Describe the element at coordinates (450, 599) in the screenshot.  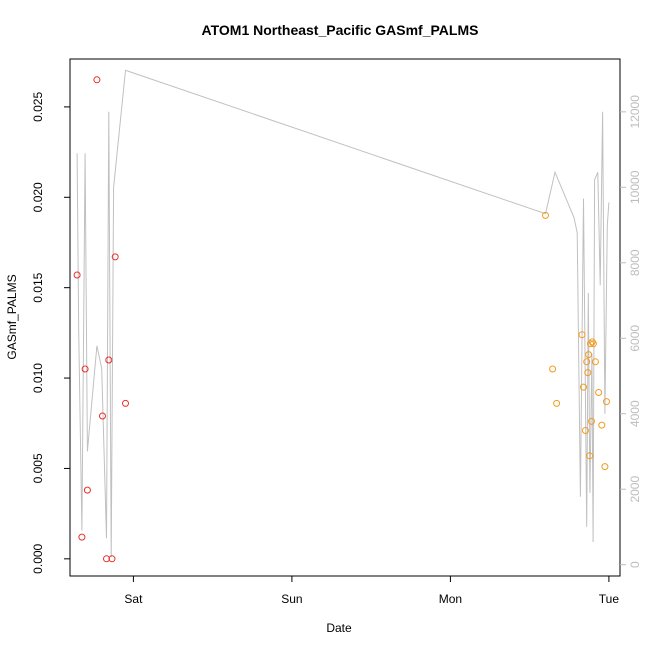
I see `x-tick-label: Mon` at that location.